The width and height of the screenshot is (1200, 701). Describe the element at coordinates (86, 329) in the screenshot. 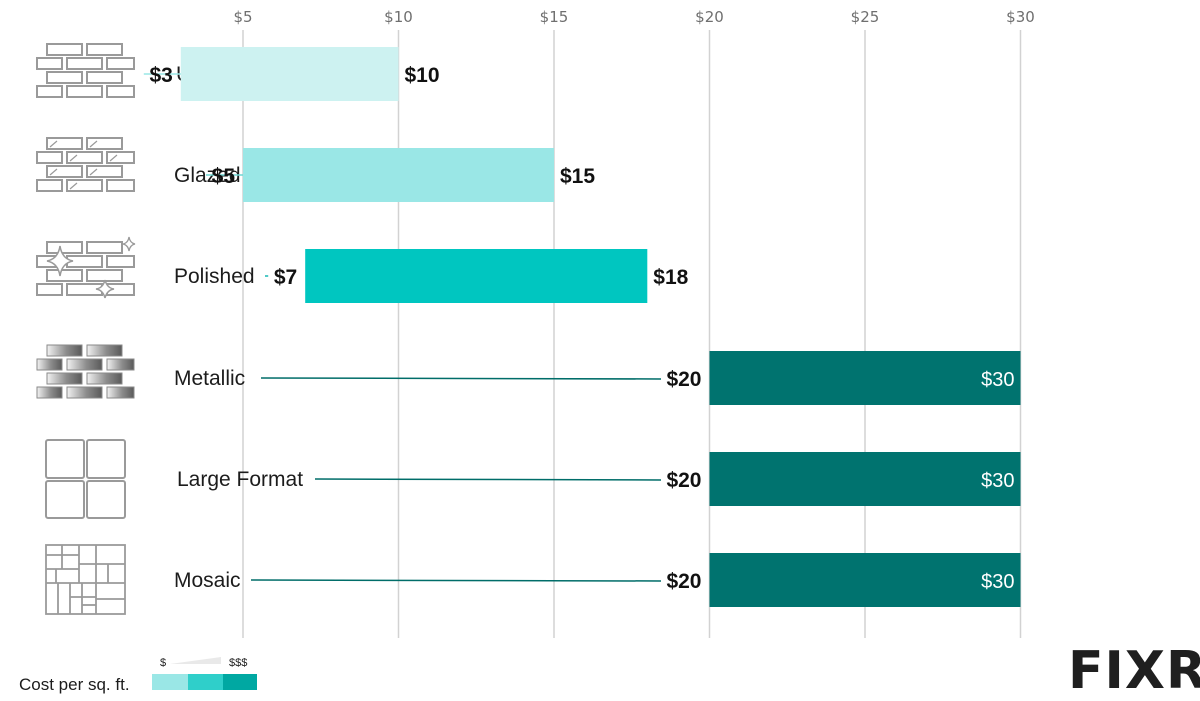

I see `tile-icons` at that location.